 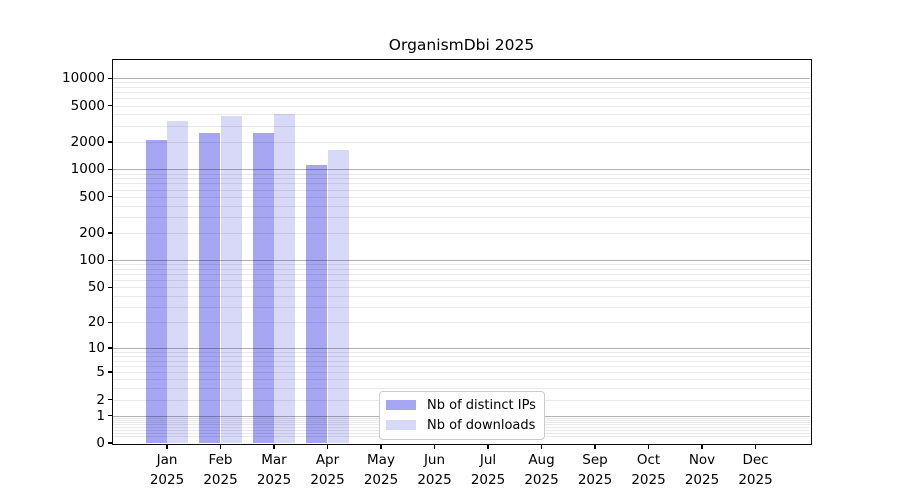 What do you see at coordinates (381, 470) in the screenshot?
I see `x-tick-label: May 2025` at bounding box center [381, 470].